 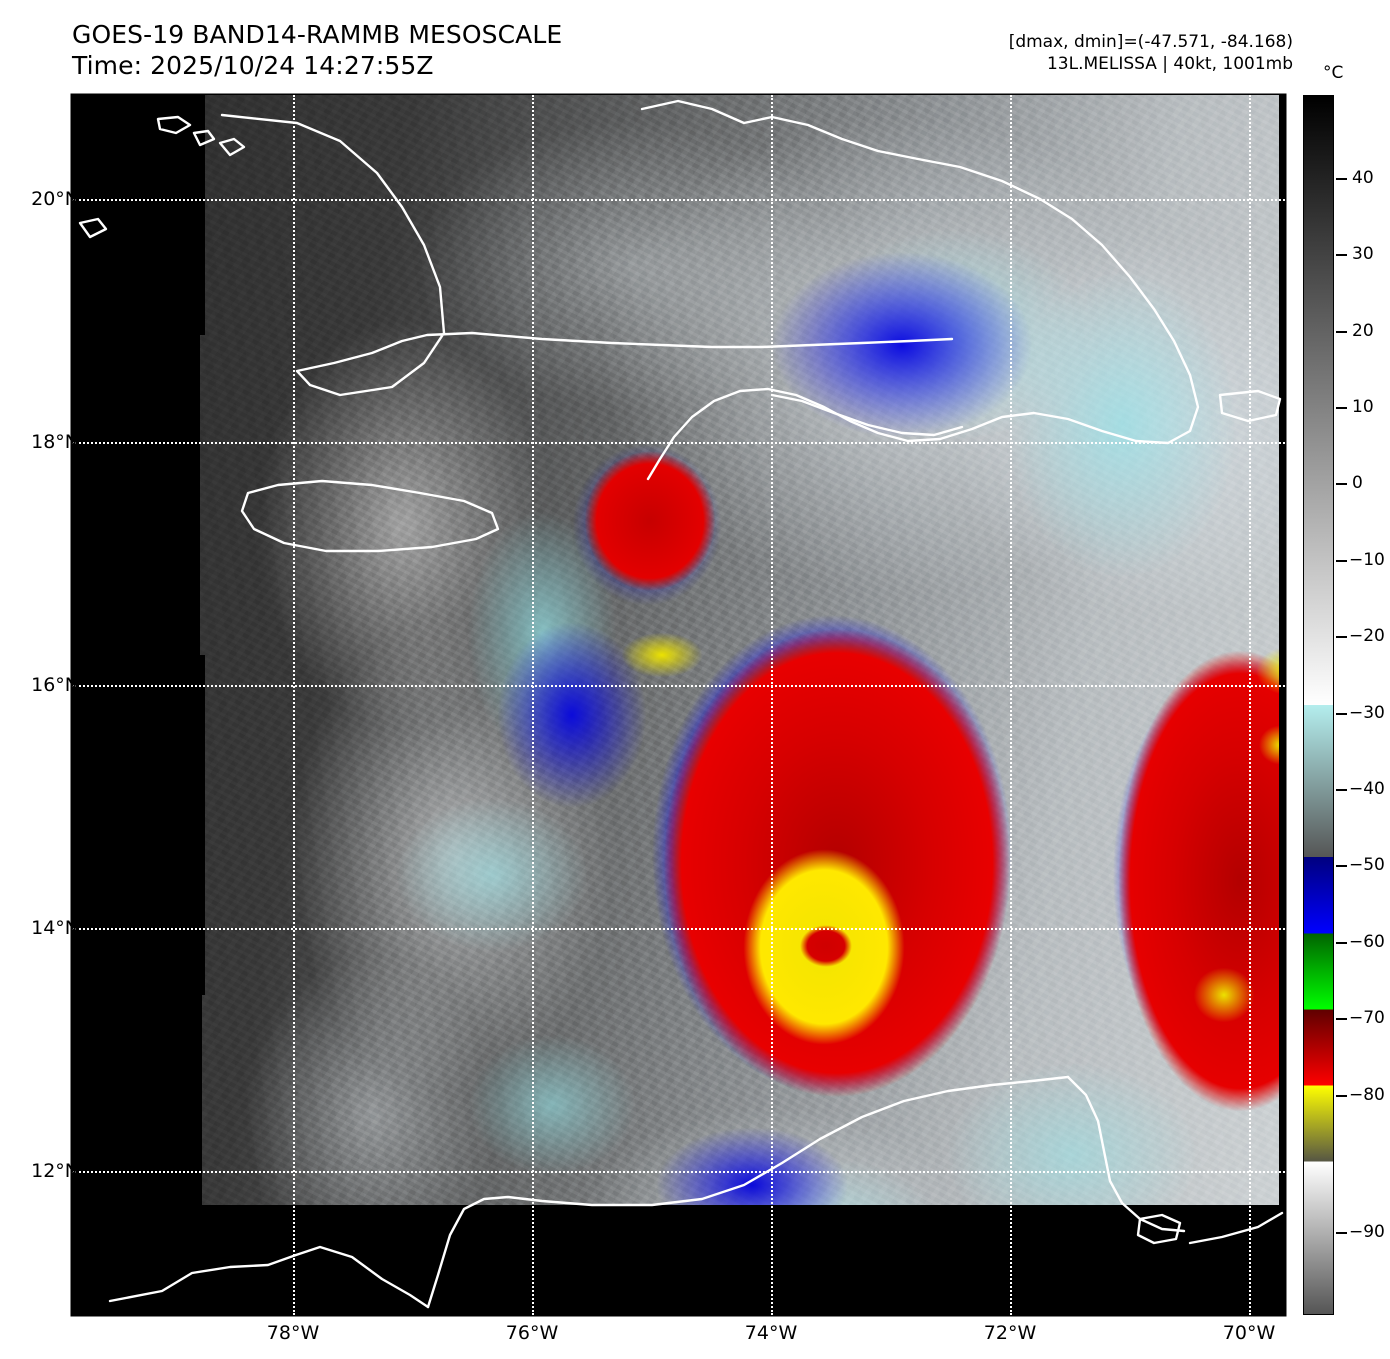 What do you see at coordinates (867, 415) in the screenshot?
I see `tiburon-peninsula` at bounding box center [867, 415].